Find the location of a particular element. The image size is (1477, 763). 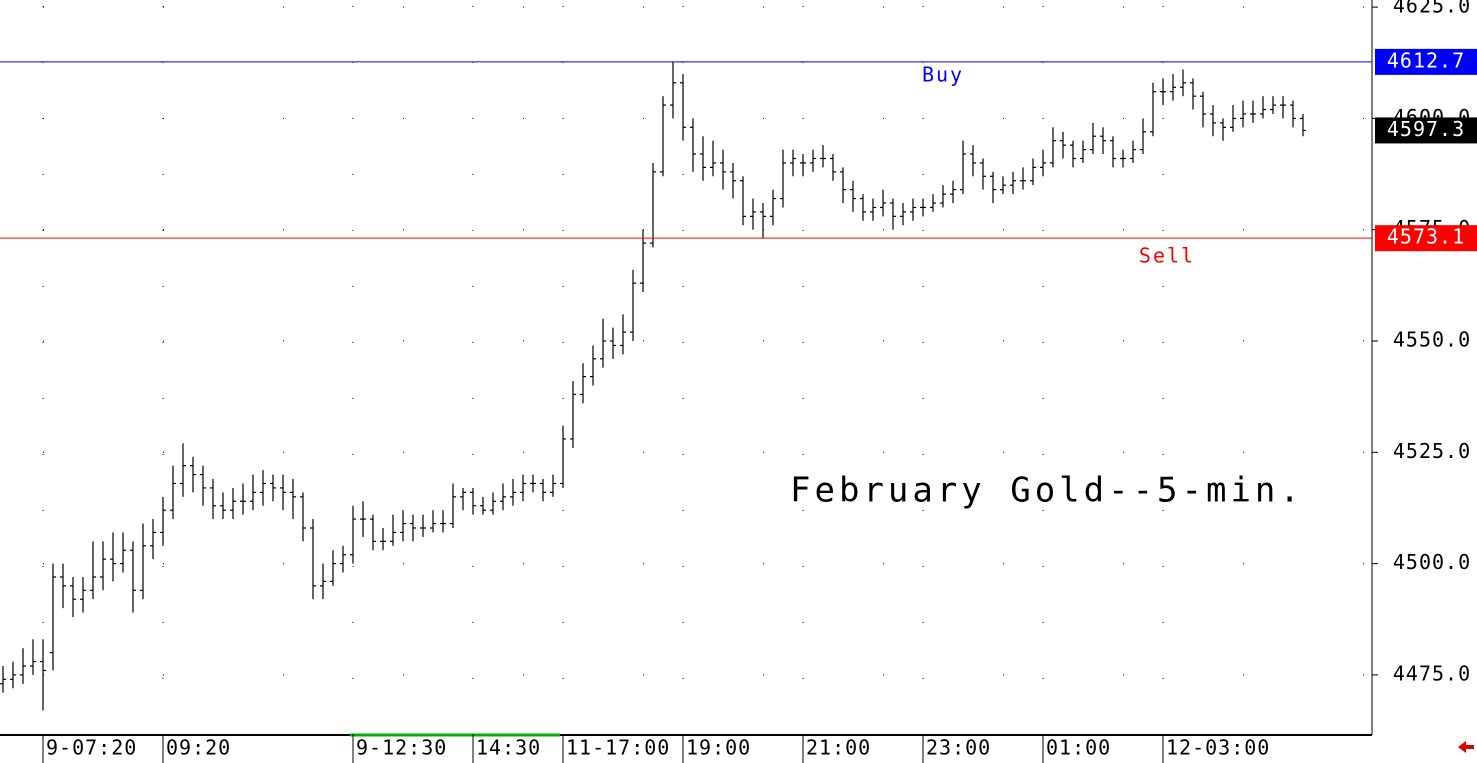

scroll-arrow is located at coordinates (1466, 747).